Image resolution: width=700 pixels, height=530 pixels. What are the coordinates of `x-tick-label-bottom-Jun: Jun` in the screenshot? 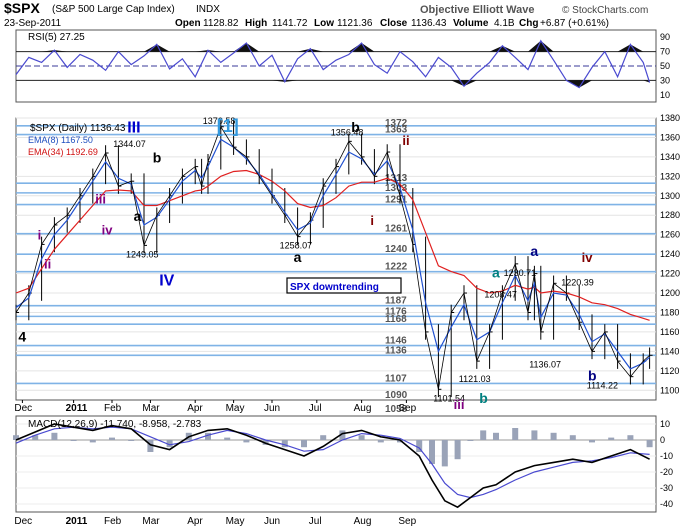 It's located at (272, 521).